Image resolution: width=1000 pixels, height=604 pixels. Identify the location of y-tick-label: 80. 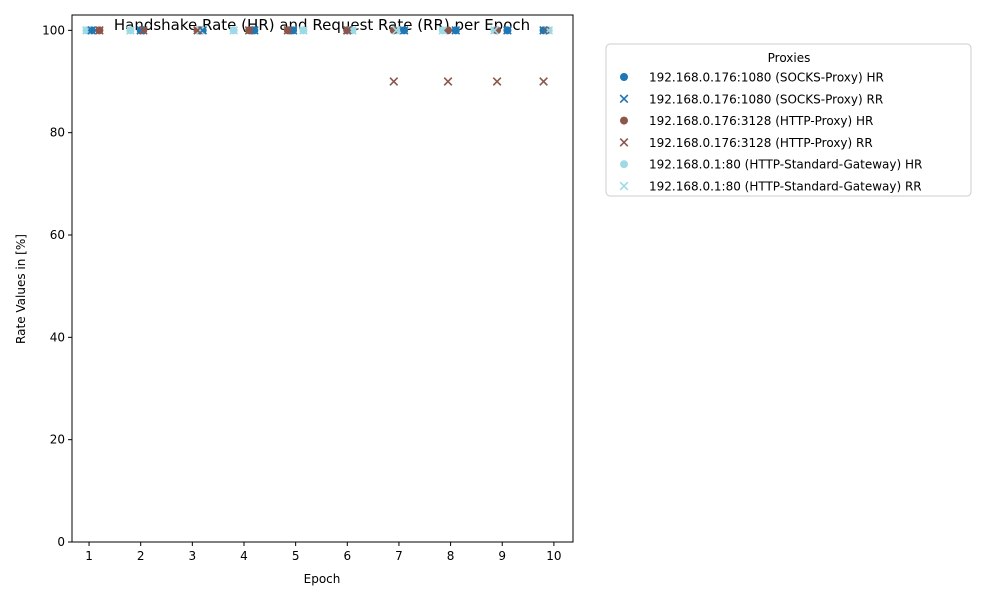
(57, 133).